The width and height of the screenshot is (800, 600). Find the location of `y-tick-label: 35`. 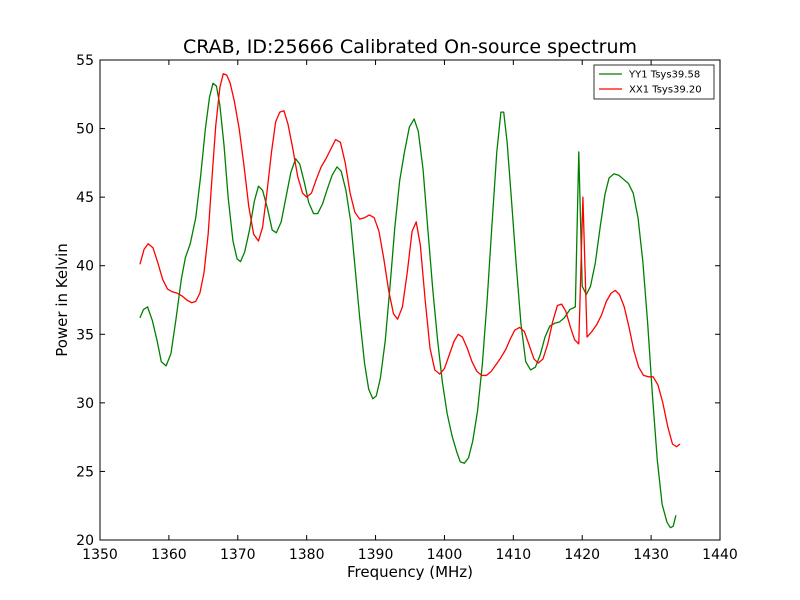

y-tick-label: 35 is located at coordinates (85, 335).